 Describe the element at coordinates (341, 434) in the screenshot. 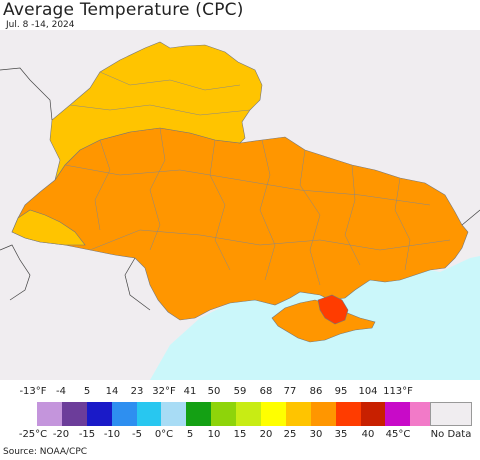

I see `legend-c-label: 35` at that location.